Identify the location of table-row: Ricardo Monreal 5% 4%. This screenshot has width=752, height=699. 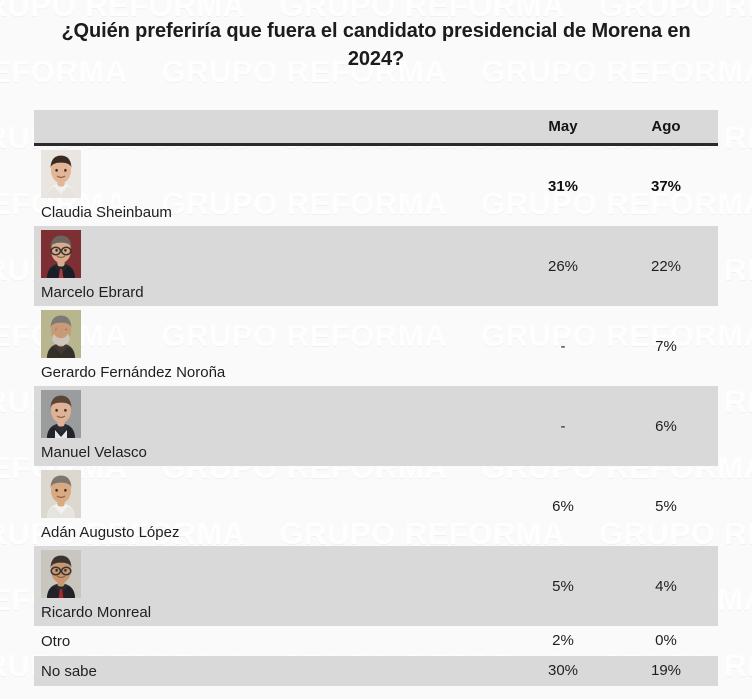
(376, 586).